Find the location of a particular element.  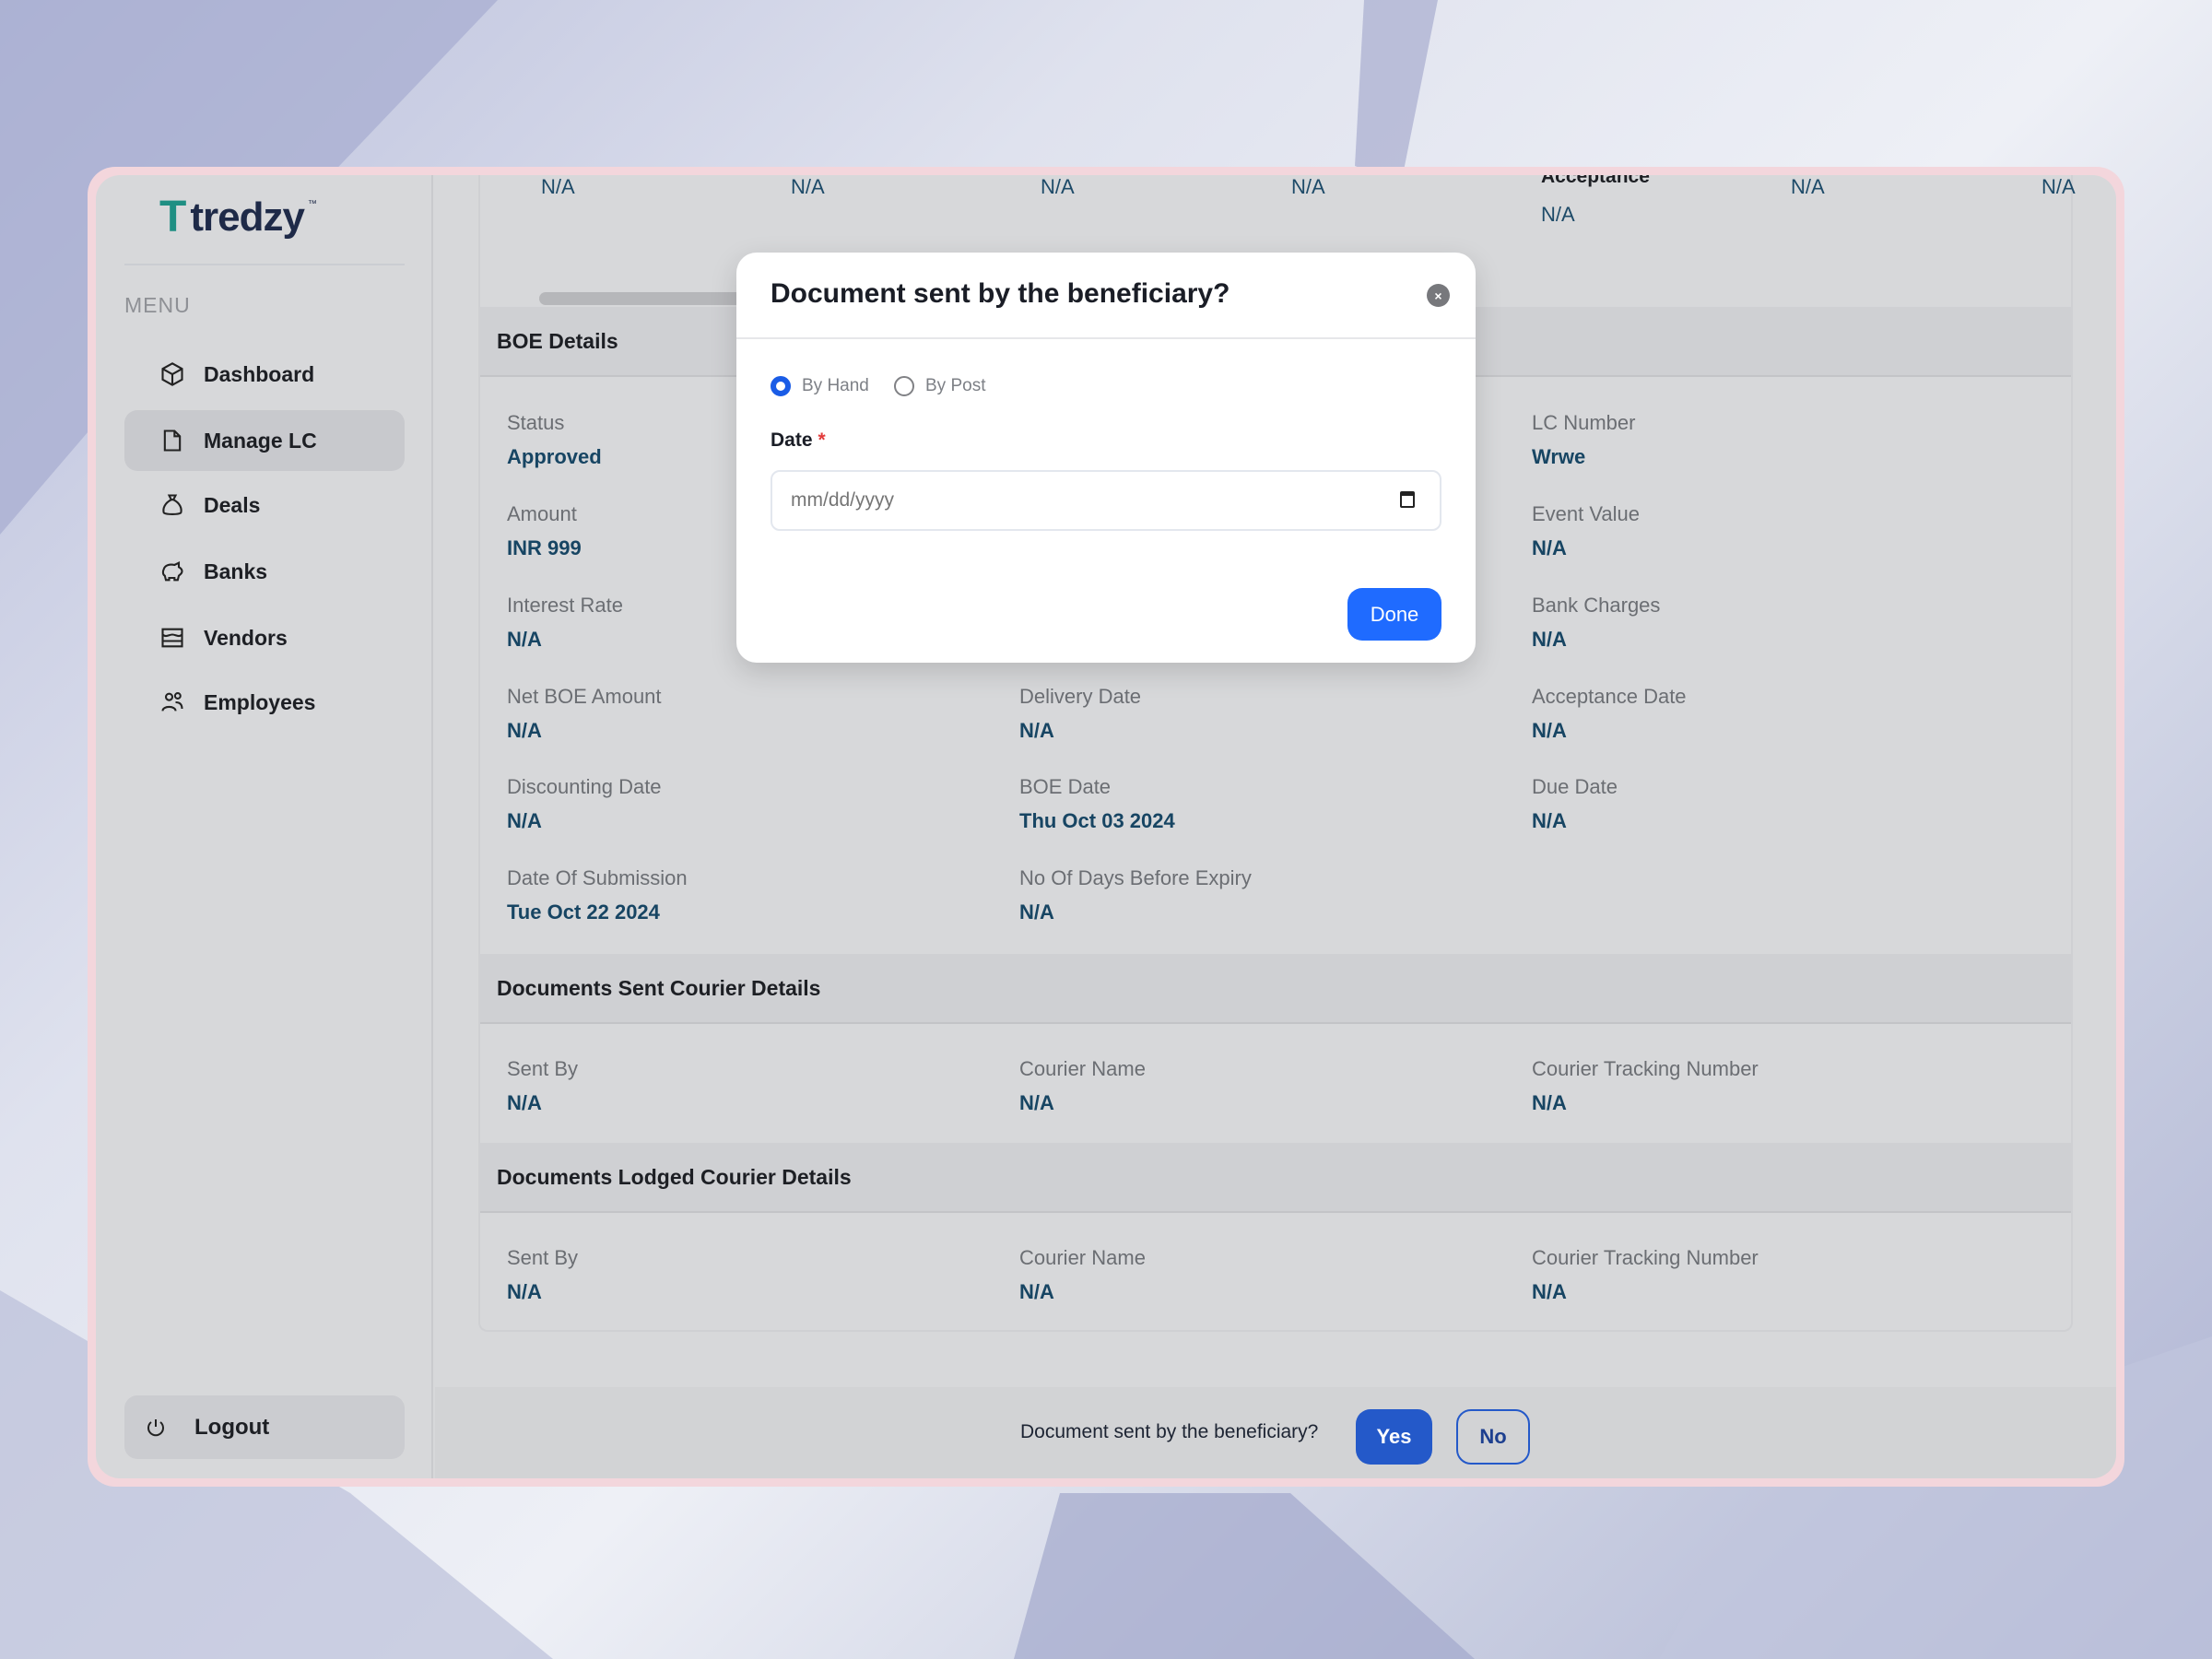

field-value: INR 999 is located at coordinates (544, 547).